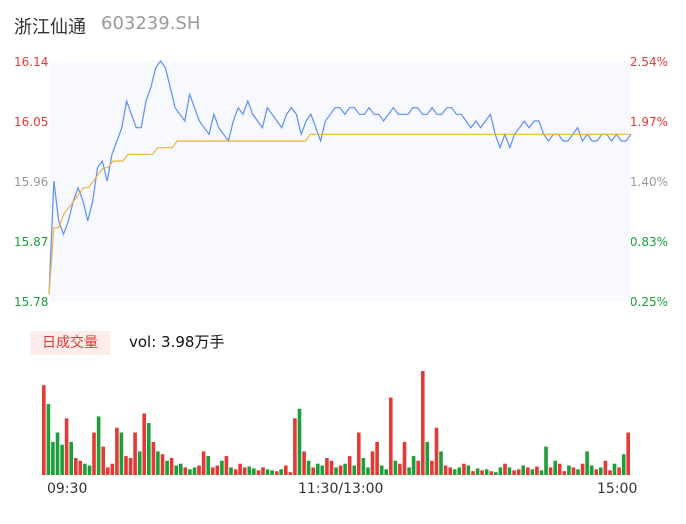 This screenshot has width=686, height=524. Describe the element at coordinates (31, 302) in the screenshot. I see `y-label-left-4: 15.78` at that location.